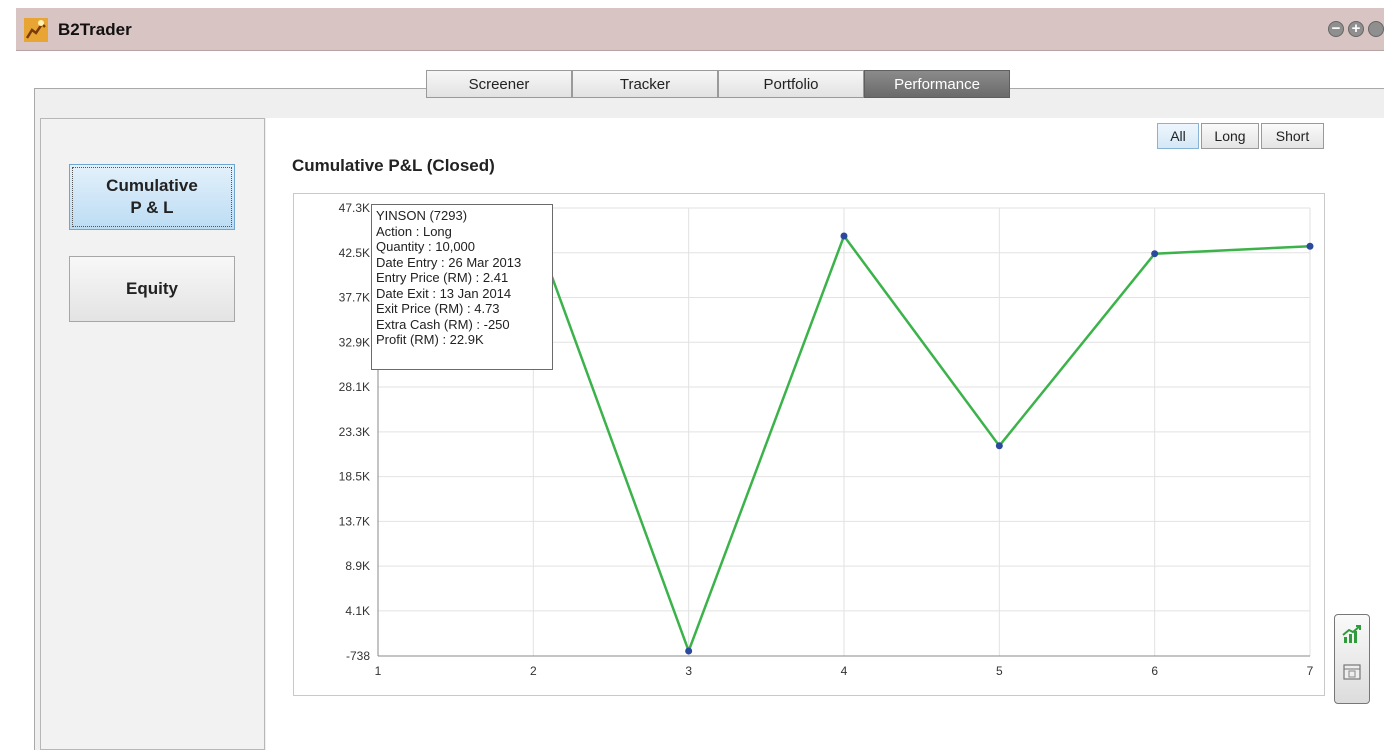 This screenshot has width=1384, height=750. What do you see at coordinates (438, 308) in the screenshot?
I see `tooltip-exit-price: Exit Price (RM) : 4.73` at bounding box center [438, 308].